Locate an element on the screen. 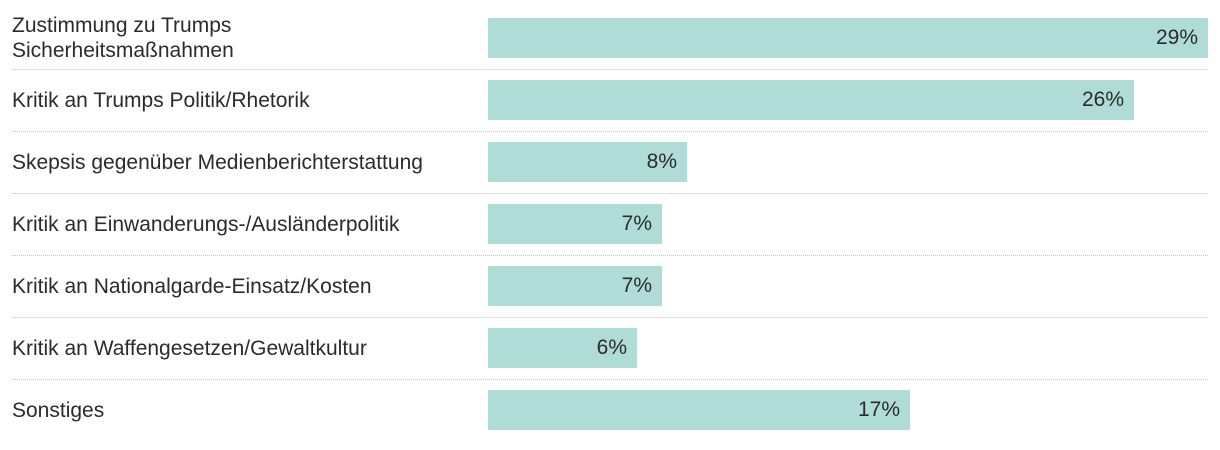 The width and height of the screenshot is (1220, 450). bar: 26% is located at coordinates (811, 100).